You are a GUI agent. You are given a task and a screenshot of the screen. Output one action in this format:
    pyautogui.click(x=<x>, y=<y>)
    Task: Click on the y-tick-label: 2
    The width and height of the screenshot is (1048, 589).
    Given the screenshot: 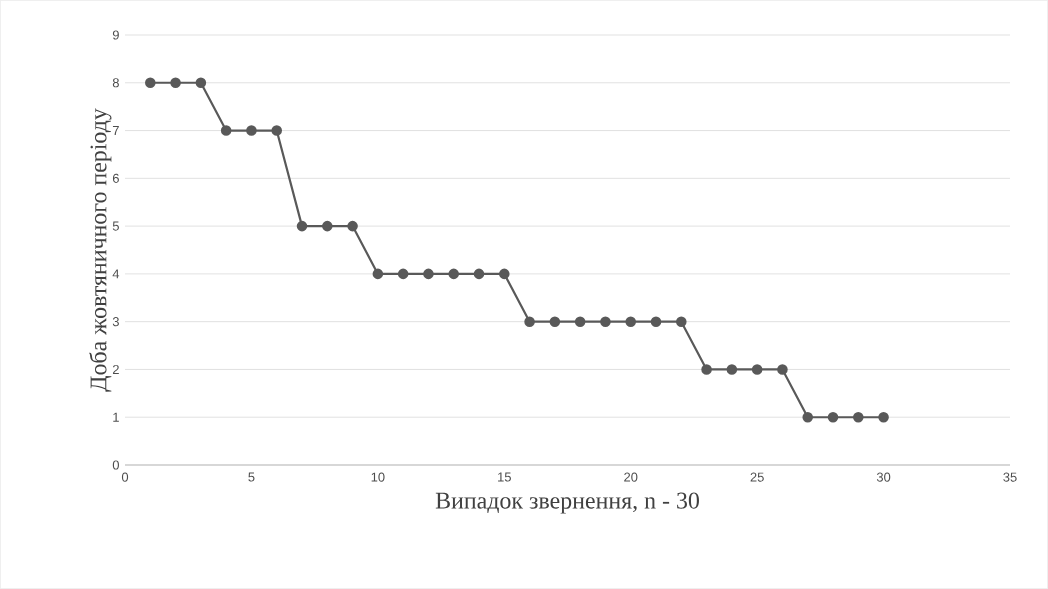 What is the action you would take?
    pyautogui.click(x=115, y=369)
    